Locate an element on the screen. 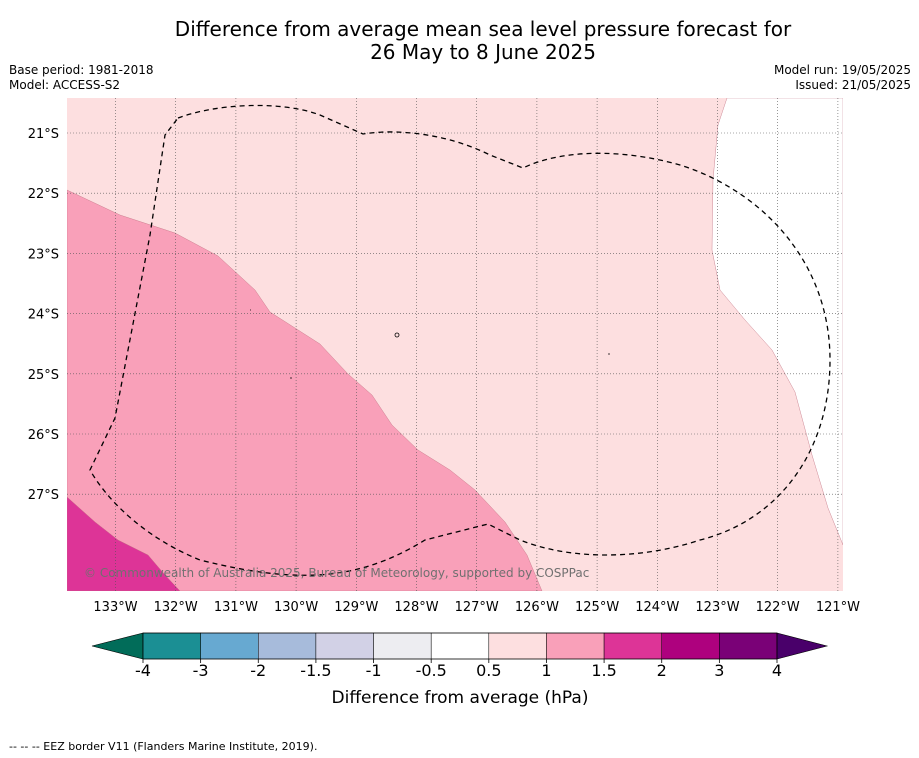  model-name: Model: ACCESS-S2 is located at coordinates (65, 85).